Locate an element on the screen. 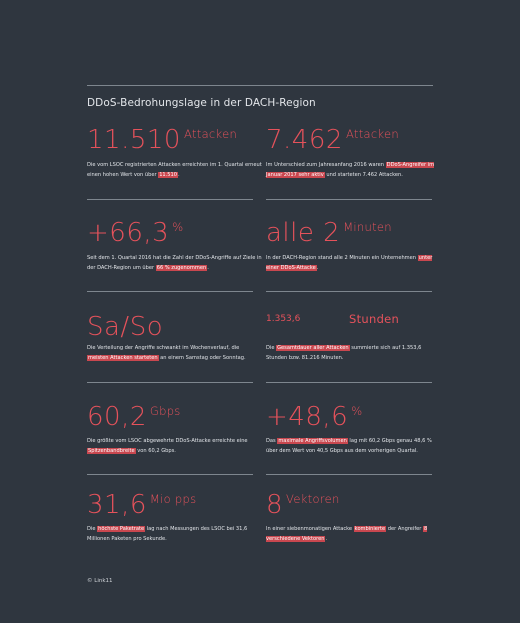 The image size is (520, 623). stat-unit-duration: Stunden is located at coordinates (374, 319).